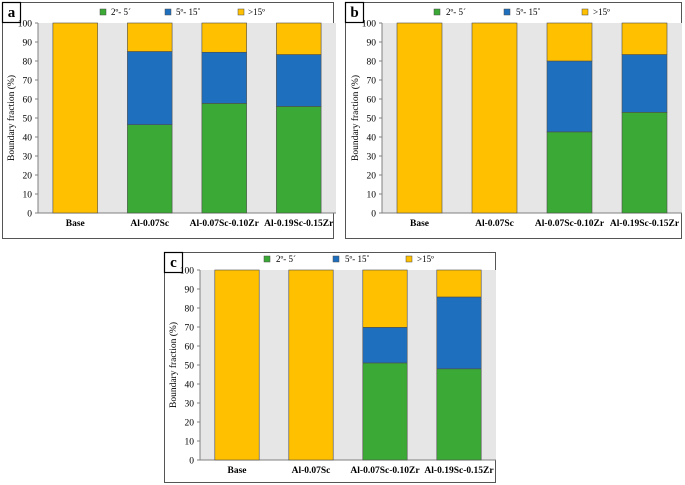 The image size is (685, 485). What do you see at coordinates (437, 12) in the screenshot?
I see `chart-b-legend-swatch-low` at bounding box center [437, 12].